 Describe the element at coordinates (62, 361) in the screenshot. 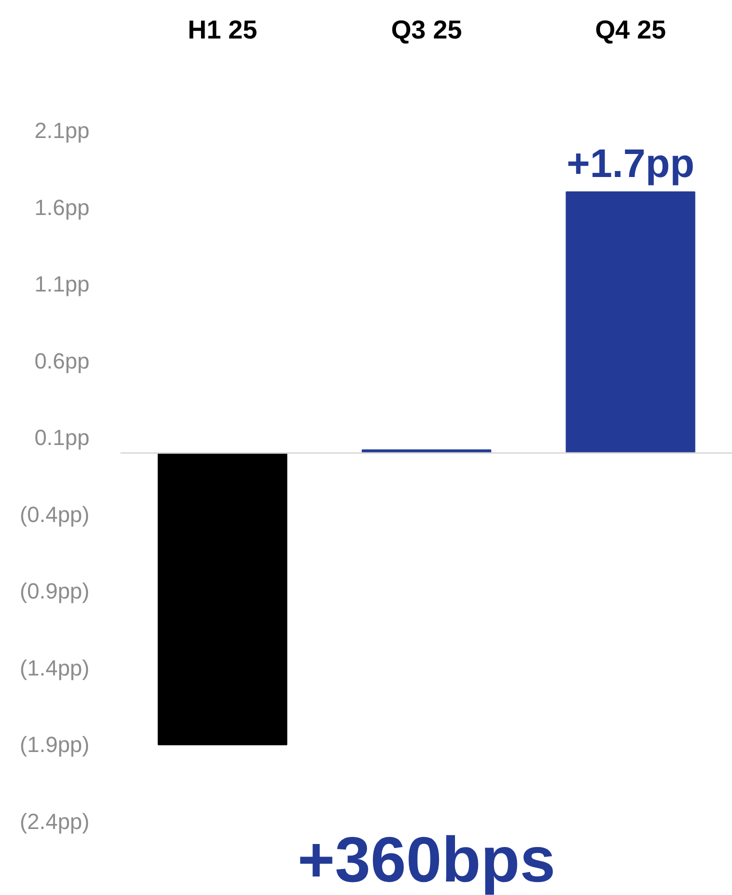

I see `y-tick-label: 0.6pp` at that location.